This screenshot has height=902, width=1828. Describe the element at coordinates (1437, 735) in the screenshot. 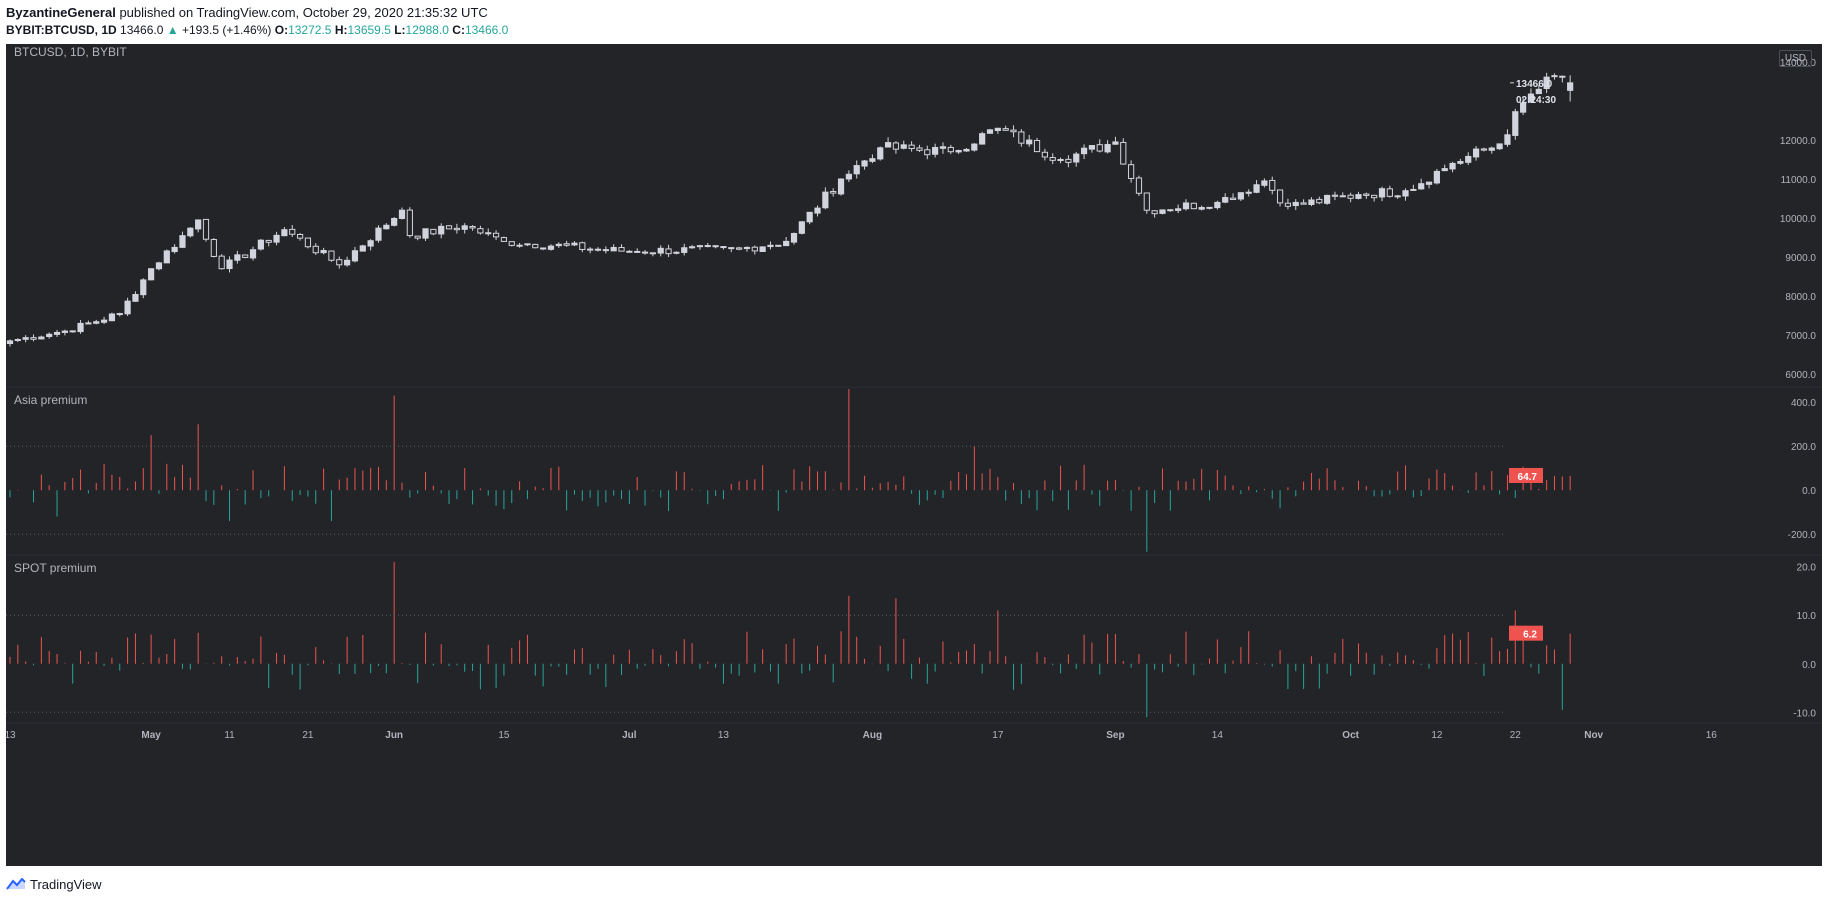

I see `time-axis-tick: 12` at that location.